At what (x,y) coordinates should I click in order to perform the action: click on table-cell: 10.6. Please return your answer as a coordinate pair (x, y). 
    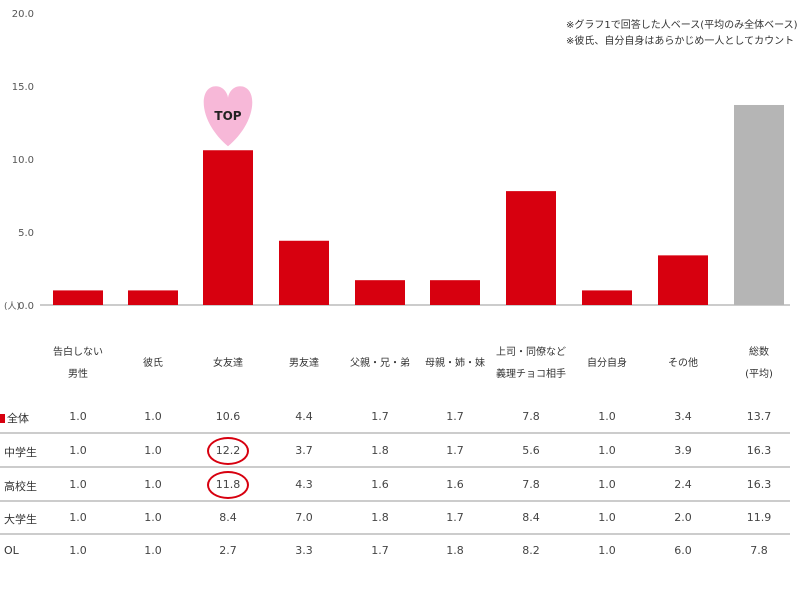
    Looking at the image, I should click on (228, 416).